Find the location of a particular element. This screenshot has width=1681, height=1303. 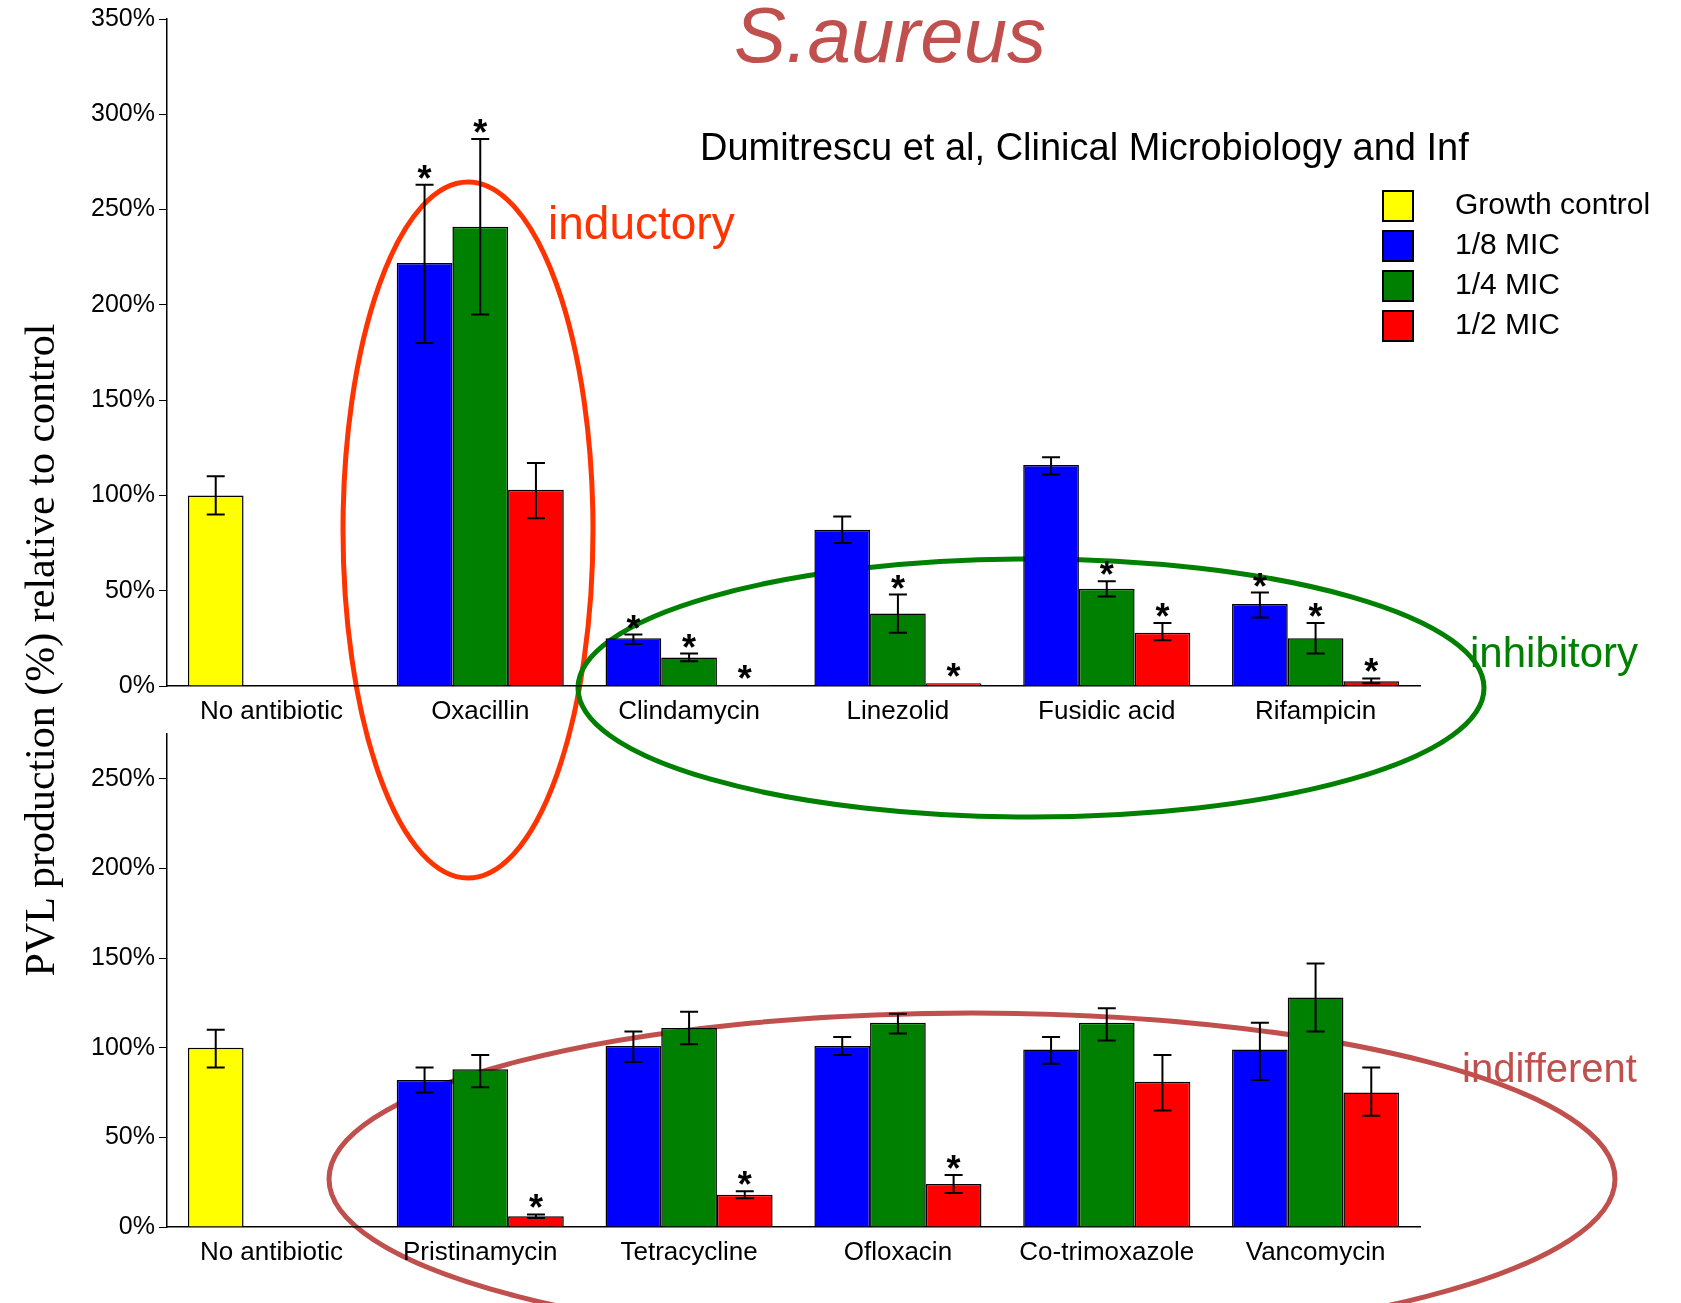

annotation: inductory is located at coordinates (641, 223).